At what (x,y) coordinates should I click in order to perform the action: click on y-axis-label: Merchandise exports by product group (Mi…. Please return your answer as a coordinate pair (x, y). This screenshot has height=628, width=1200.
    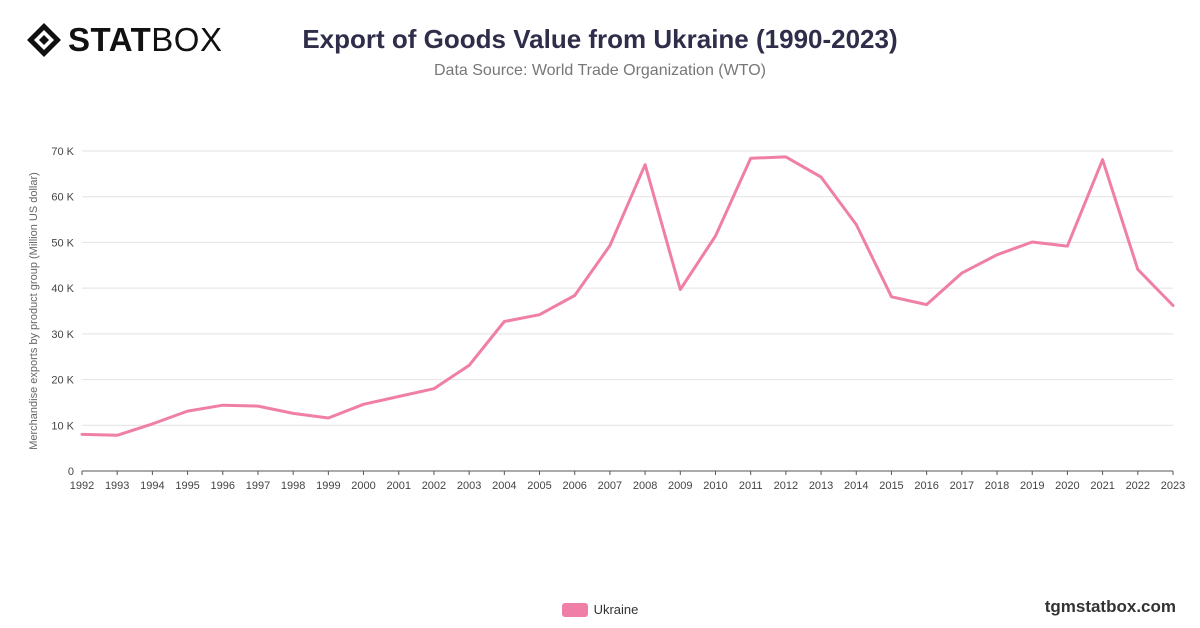
    Looking at the image, I should click on (34, 311).